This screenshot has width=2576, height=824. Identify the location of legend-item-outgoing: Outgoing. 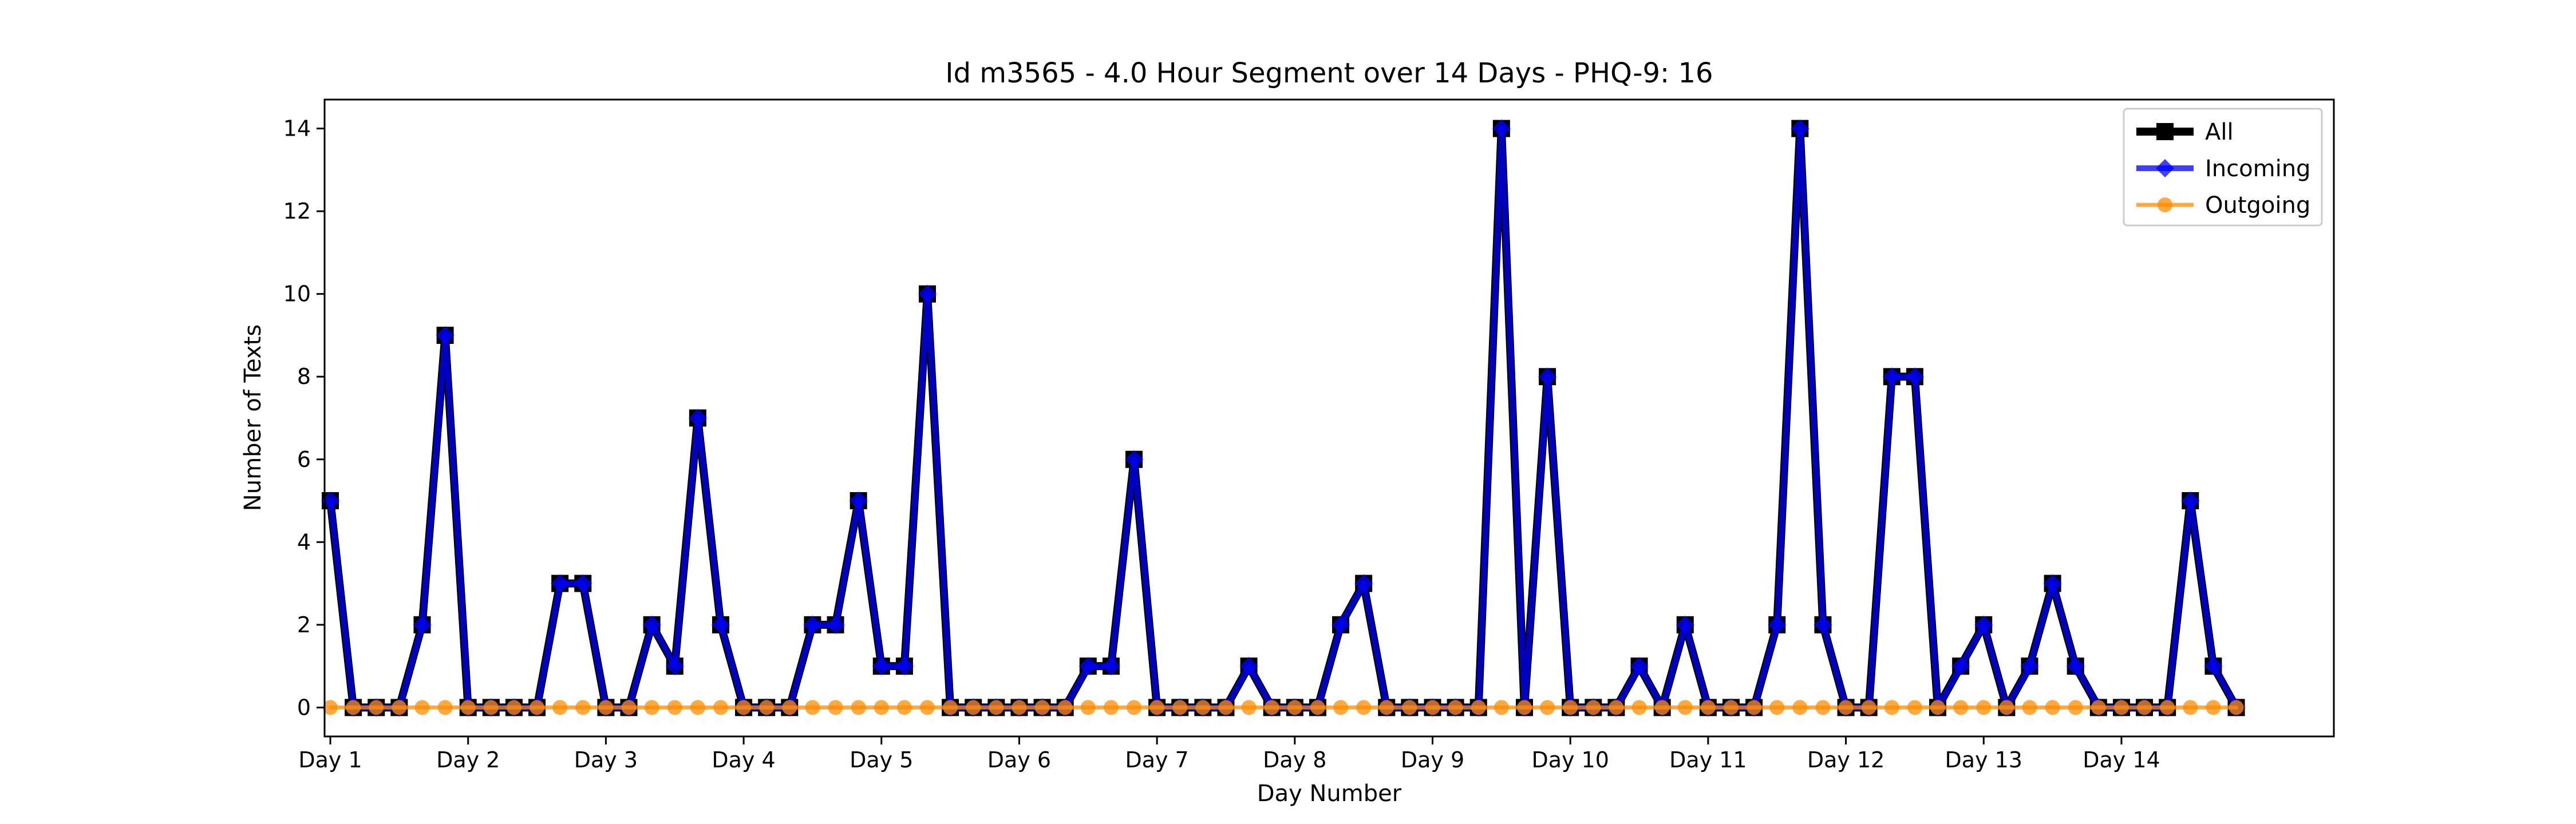
(2223, 205).